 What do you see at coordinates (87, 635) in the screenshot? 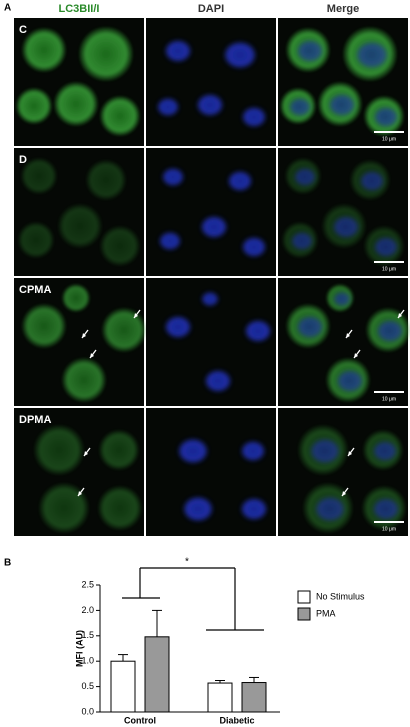
I see `y-tick-label: 1.5` at bounding box center [87, 635].